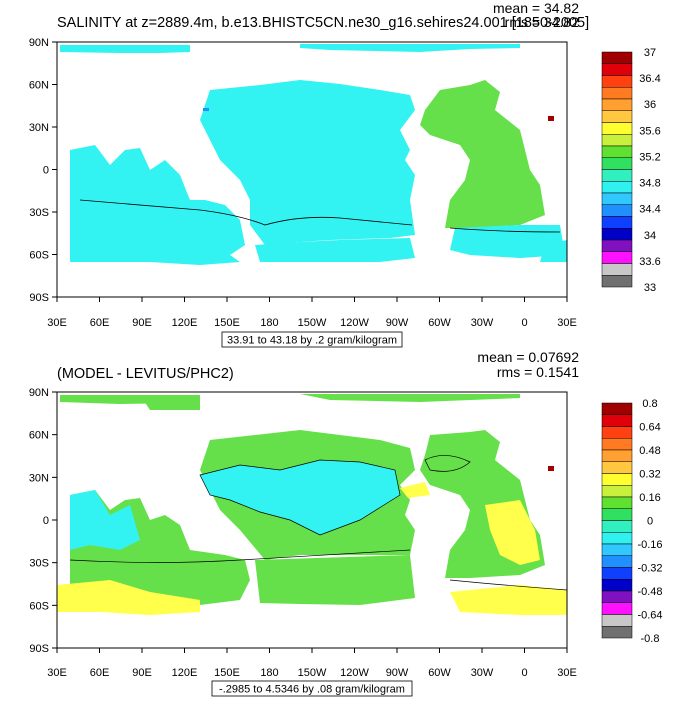 The height and width of the screenshot is (705, 700). I want to click on panel2-title: (MODEL - LEVITUS/PHC2), so click(145, 374).